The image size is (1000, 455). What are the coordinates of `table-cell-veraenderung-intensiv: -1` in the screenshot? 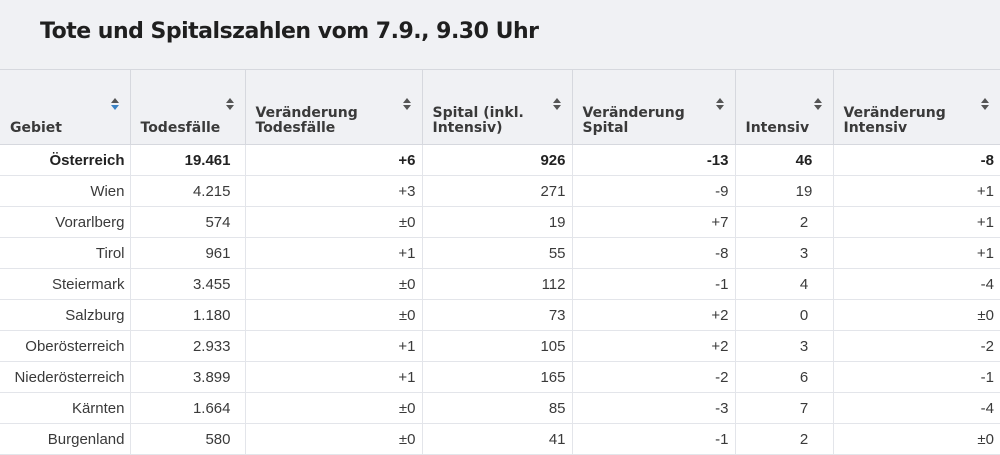 It's located at (916, 377).